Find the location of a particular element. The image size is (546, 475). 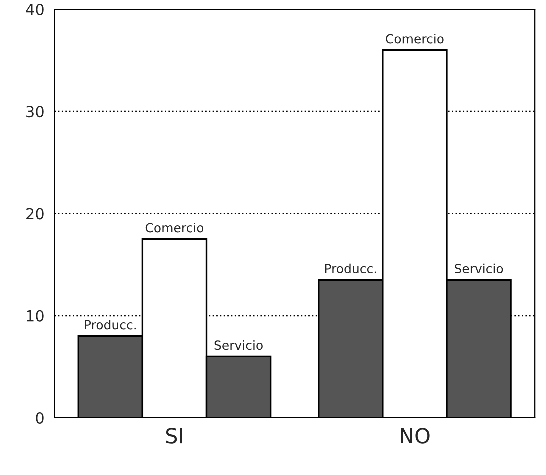

text: Comercio is located at coordinates (415, 39).